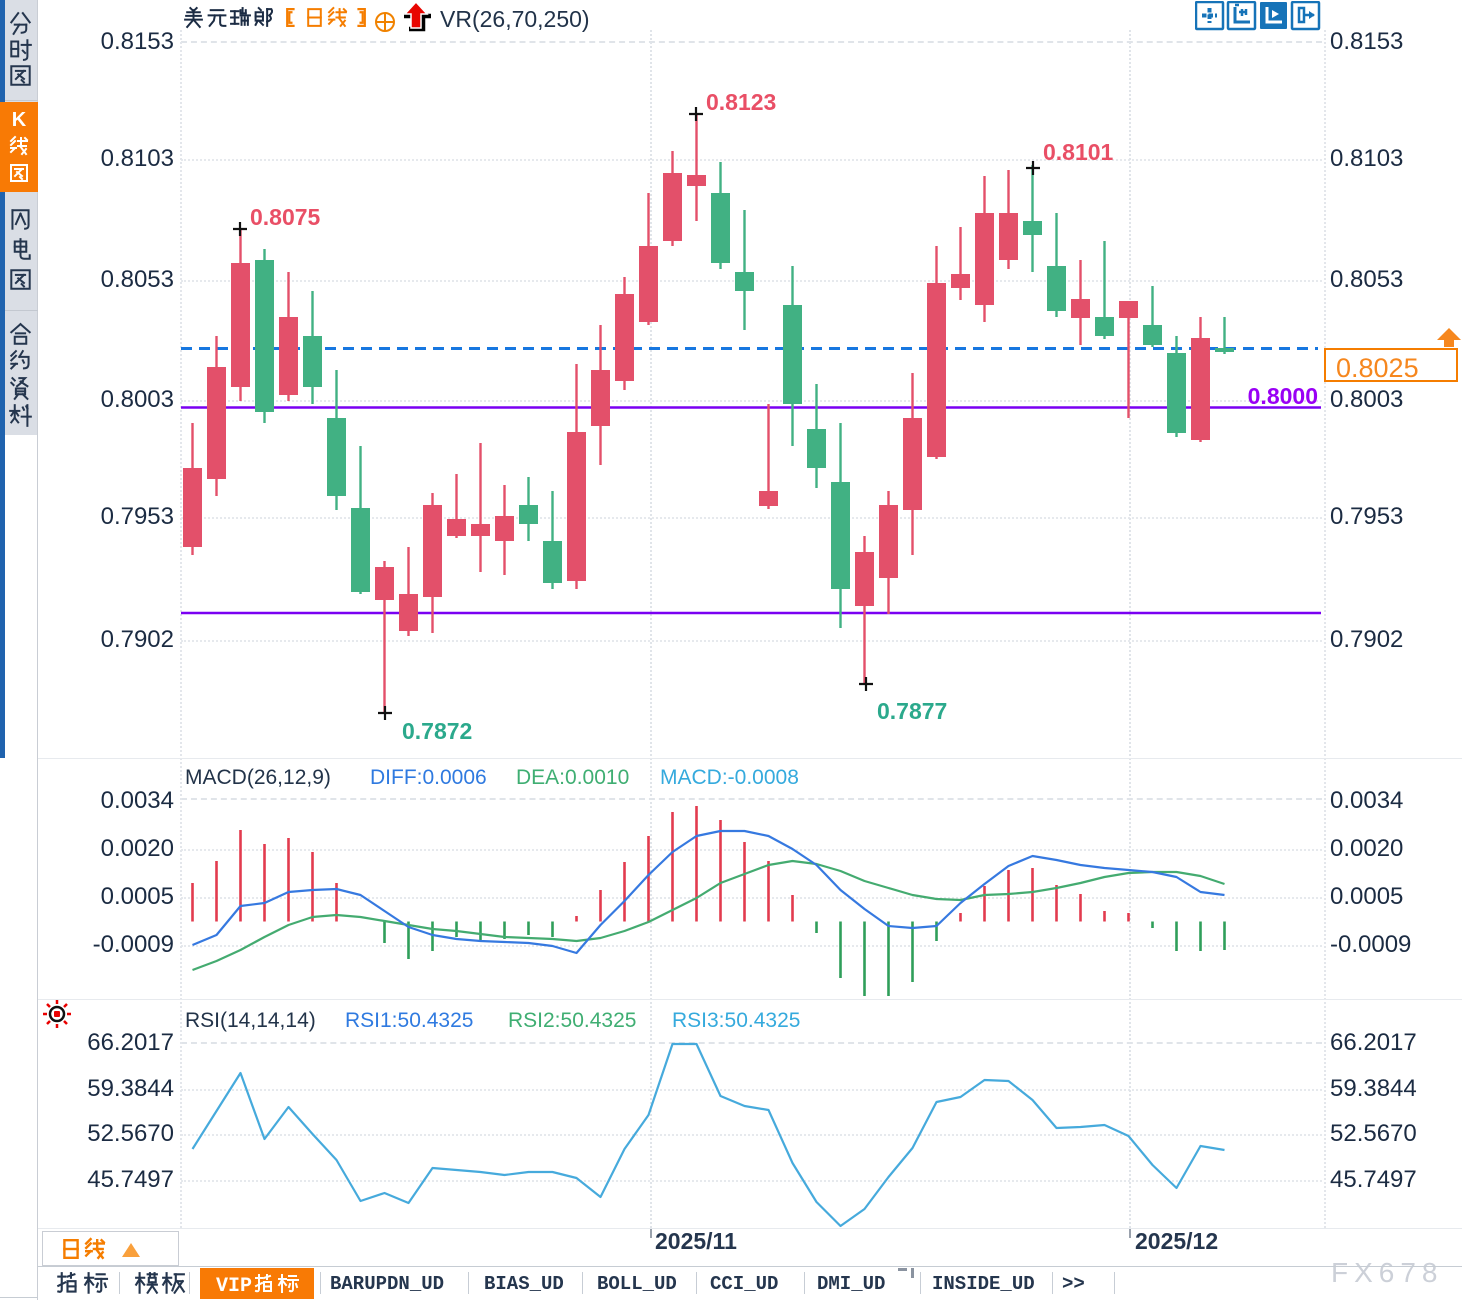 This screenshot has height=1300, width=1462. What do you see at coordinates (234, 1286) in the screenshot?
I see `svg-text: VIP` at bounding box center [234, 1286].